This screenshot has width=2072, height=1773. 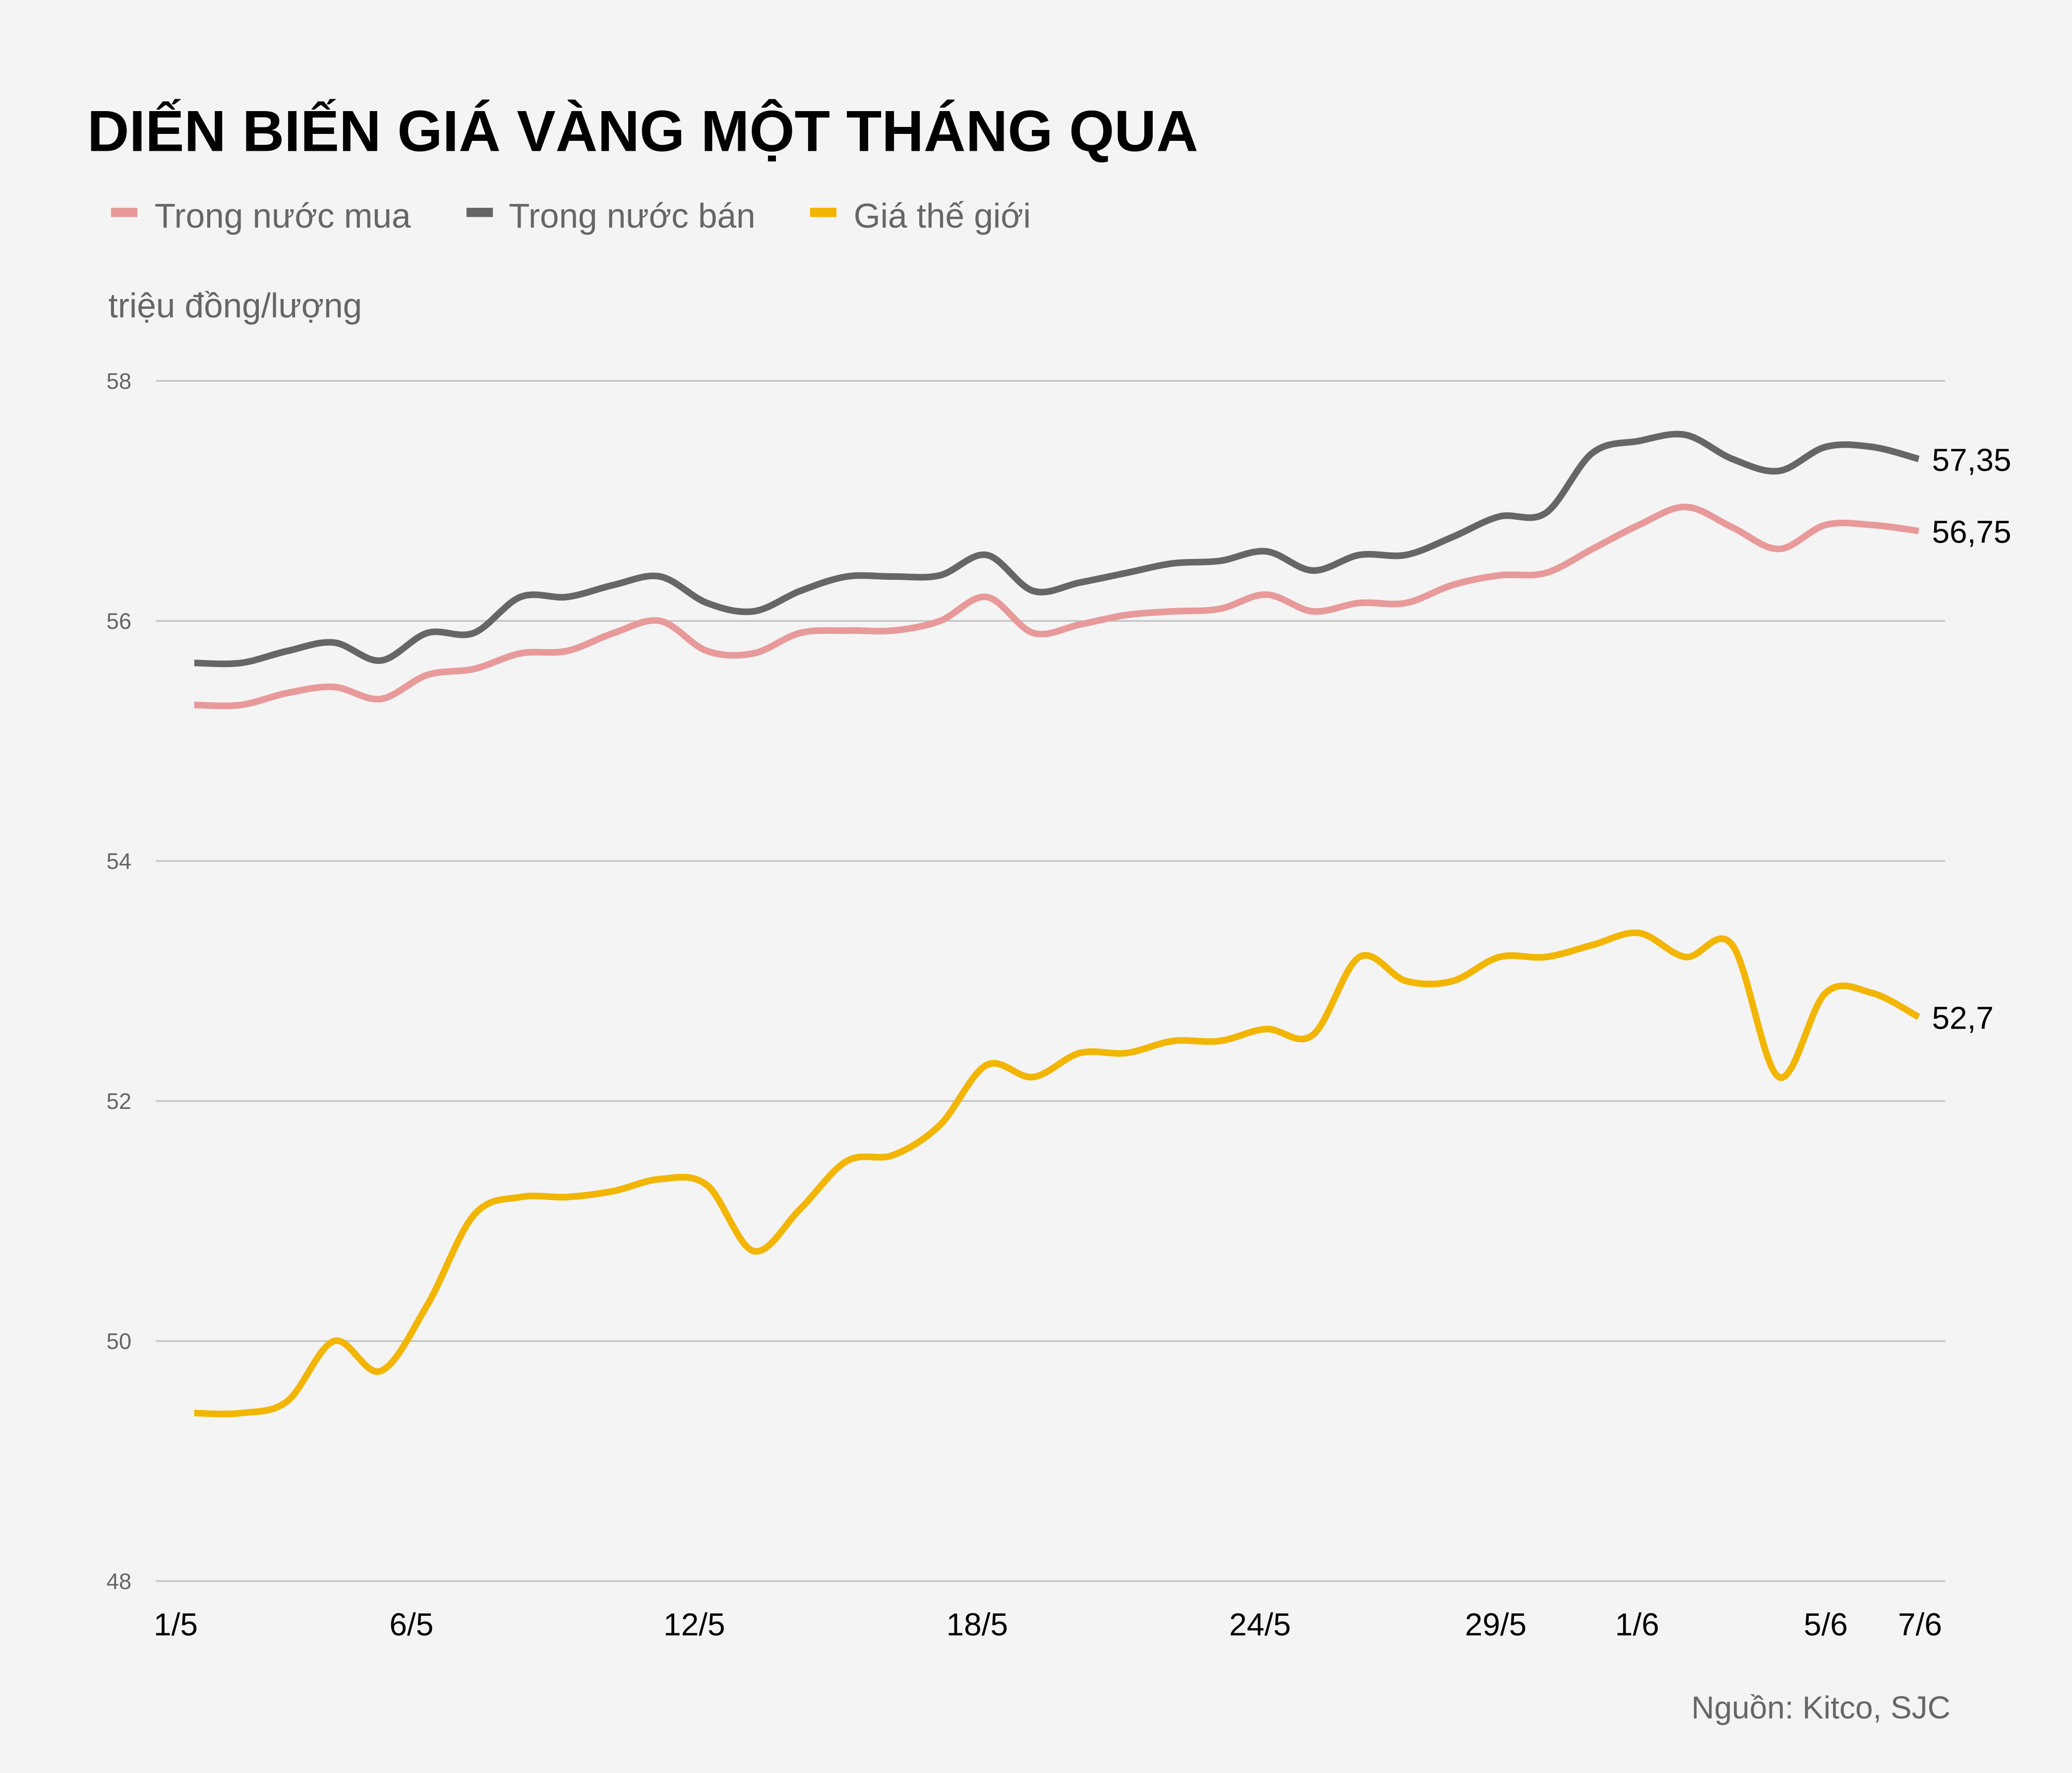 I want to click on y-tick-label: 56, so click(x=119, y=622).